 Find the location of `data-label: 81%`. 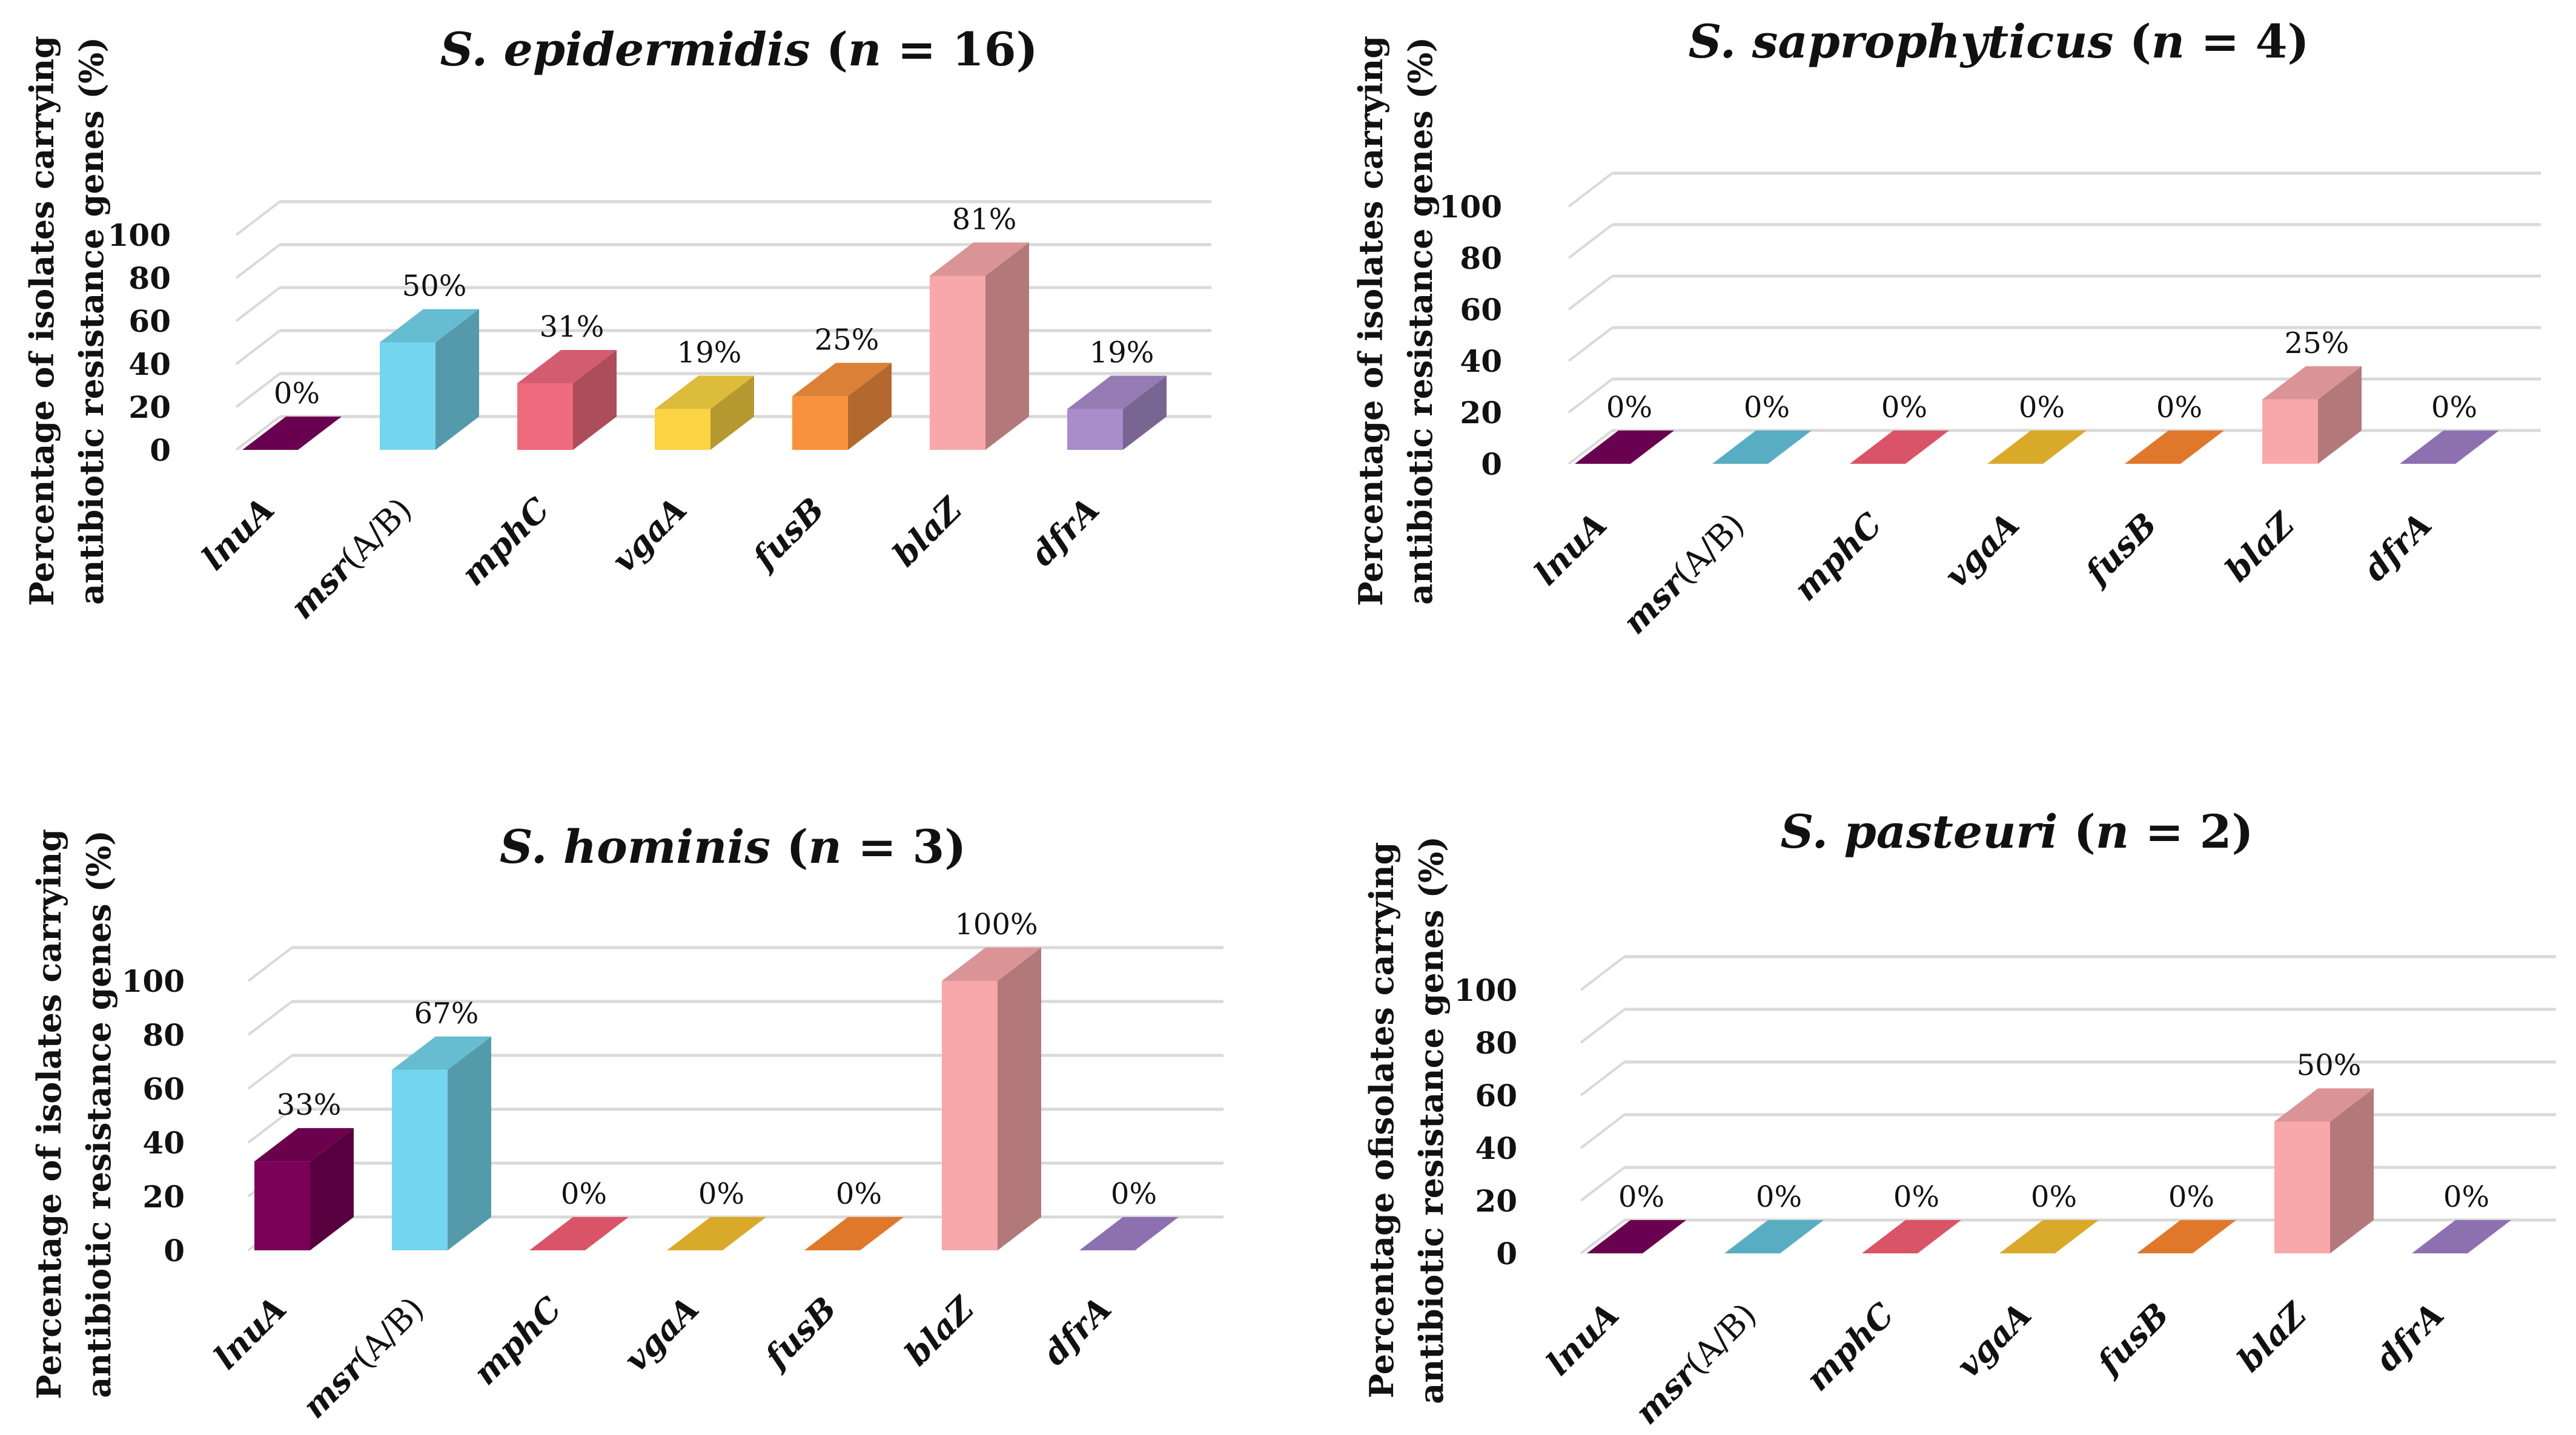

data-label: 81% is located at coordinates (984, 219).